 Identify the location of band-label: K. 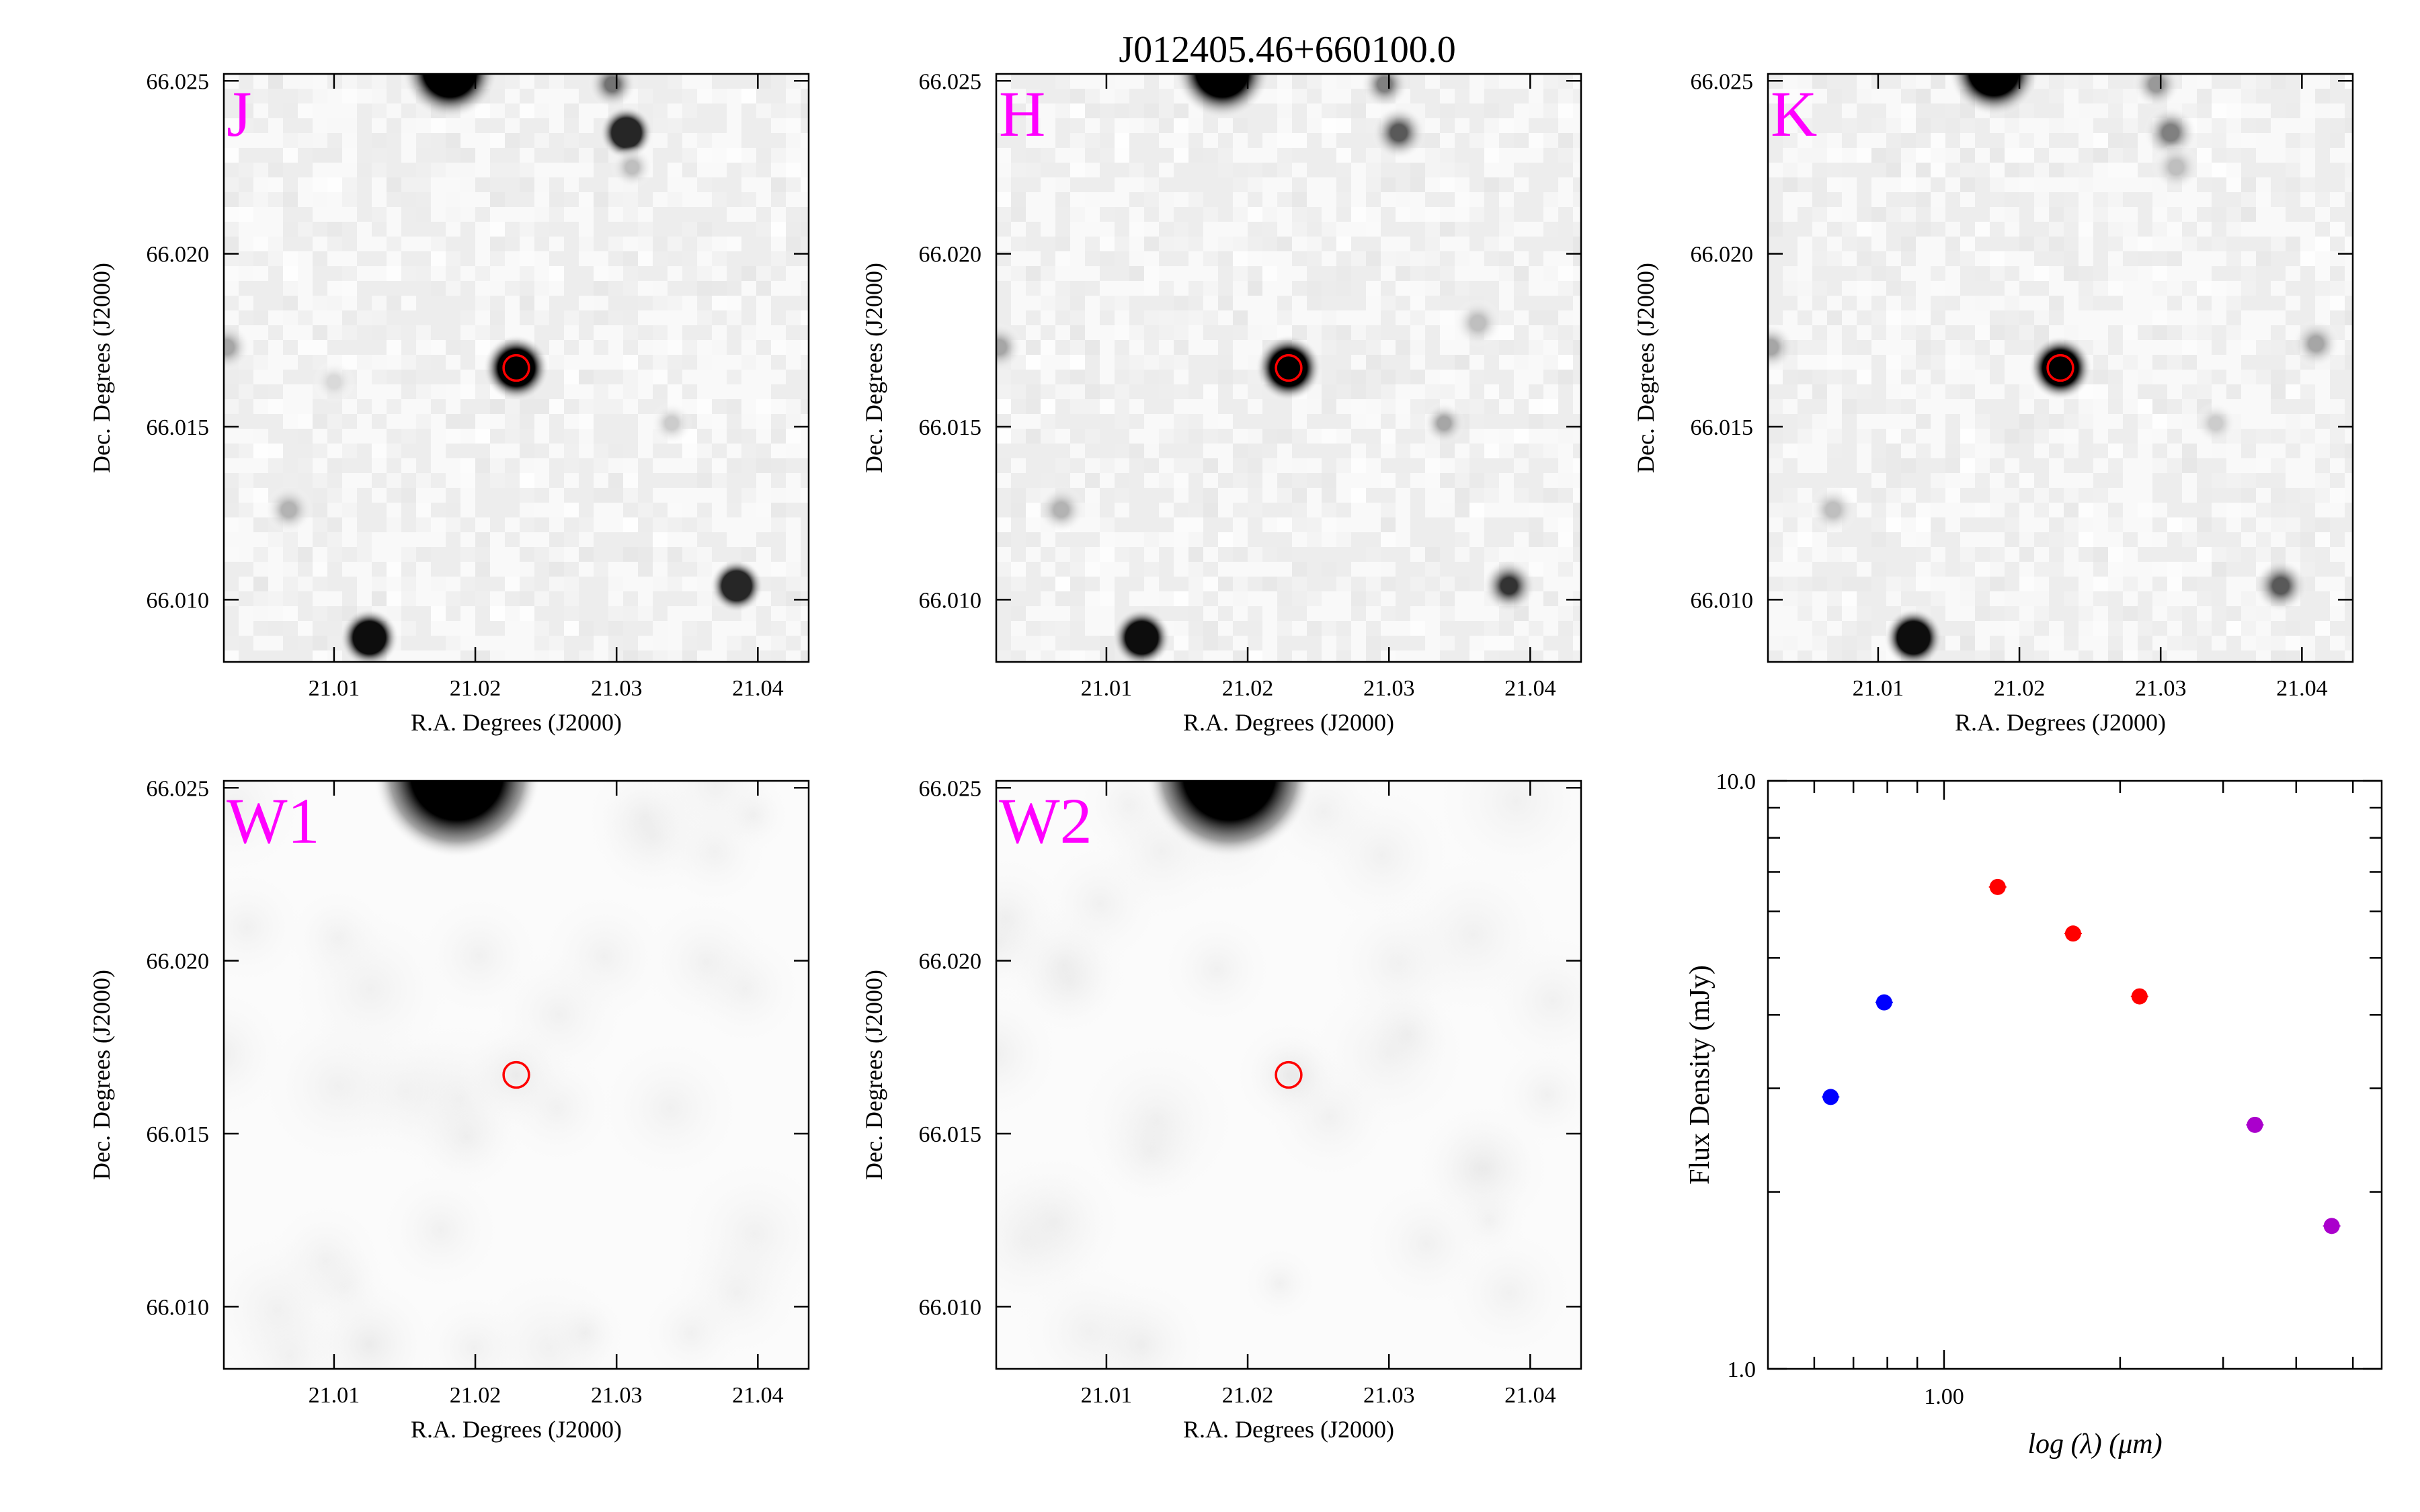
(1794, 114).